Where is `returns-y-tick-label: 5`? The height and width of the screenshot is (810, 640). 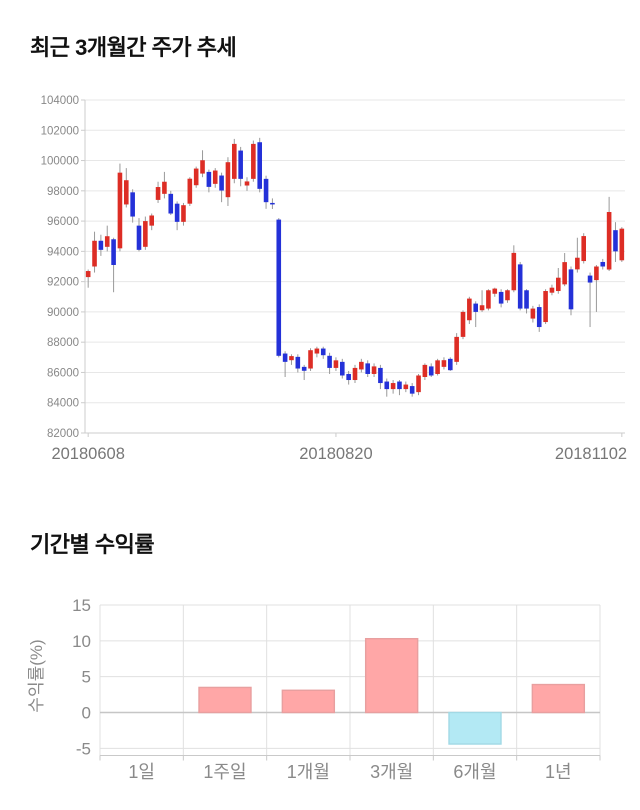 returns-y-tick-label: 5 is located at coordinates (86, 677).